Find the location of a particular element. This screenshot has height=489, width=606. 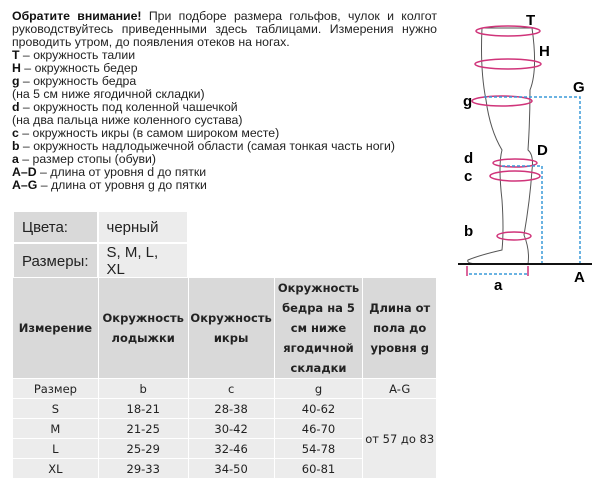

measurement-rings is located at coordinates (504, 150).